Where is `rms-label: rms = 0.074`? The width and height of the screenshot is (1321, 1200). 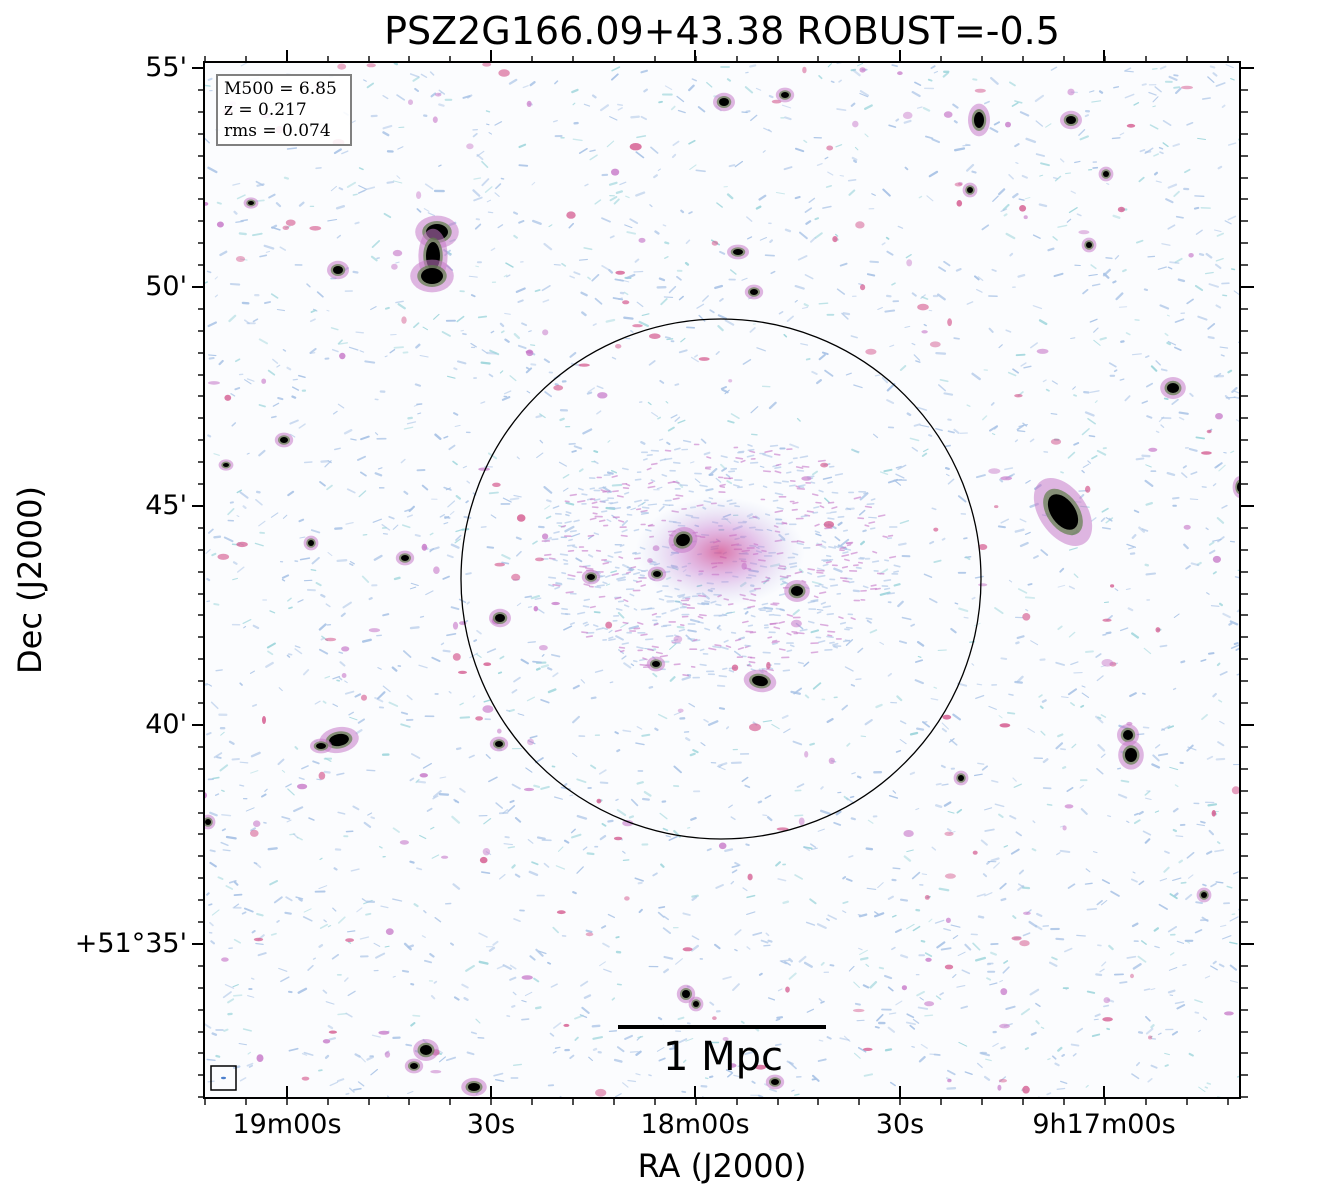
rms-label: rms = 0.074 is located at coordinates (277, 131).